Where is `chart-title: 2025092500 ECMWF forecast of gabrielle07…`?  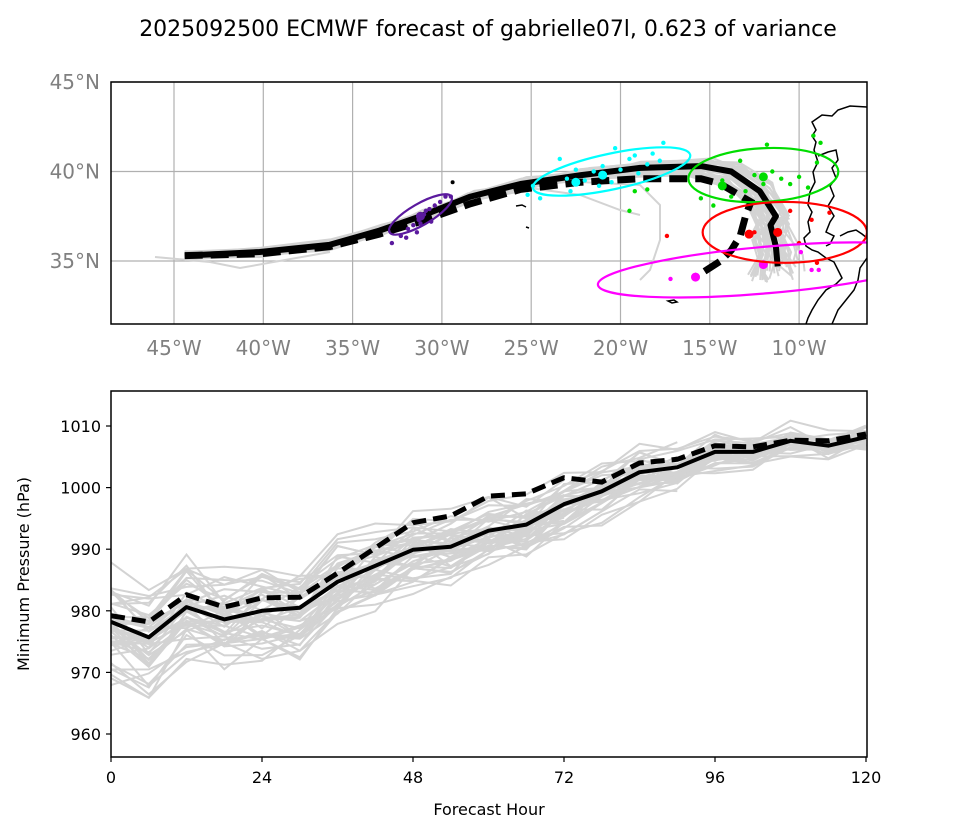
chart-title: 2025092500 ECMWF forecast of gabrielle07… is located at coordinates (488, 29).